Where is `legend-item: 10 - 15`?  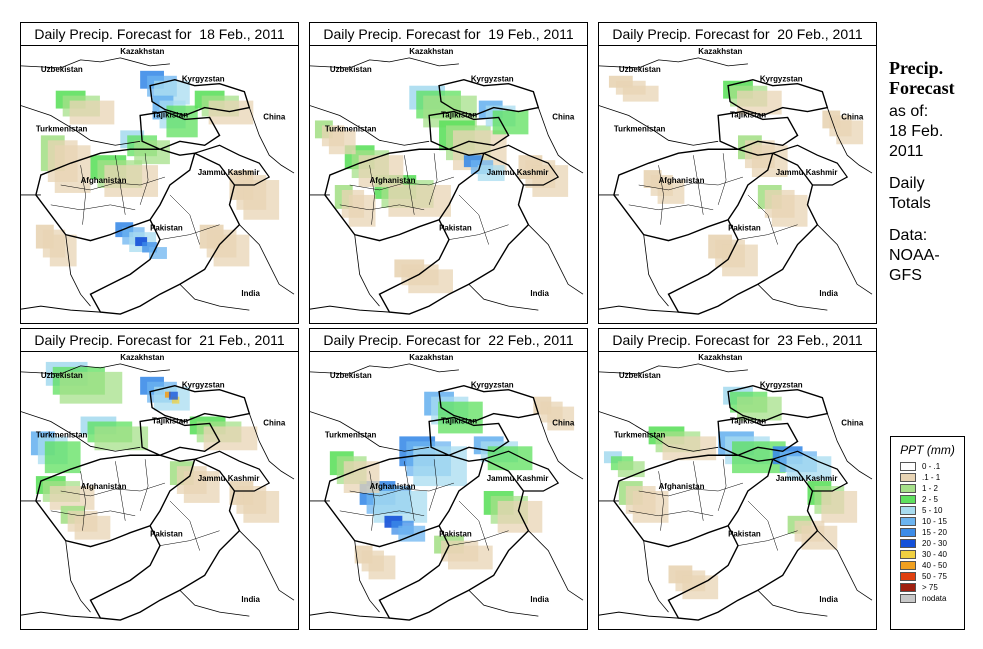 legend-item: 10 - 15 is located at coordinates (932, 521).